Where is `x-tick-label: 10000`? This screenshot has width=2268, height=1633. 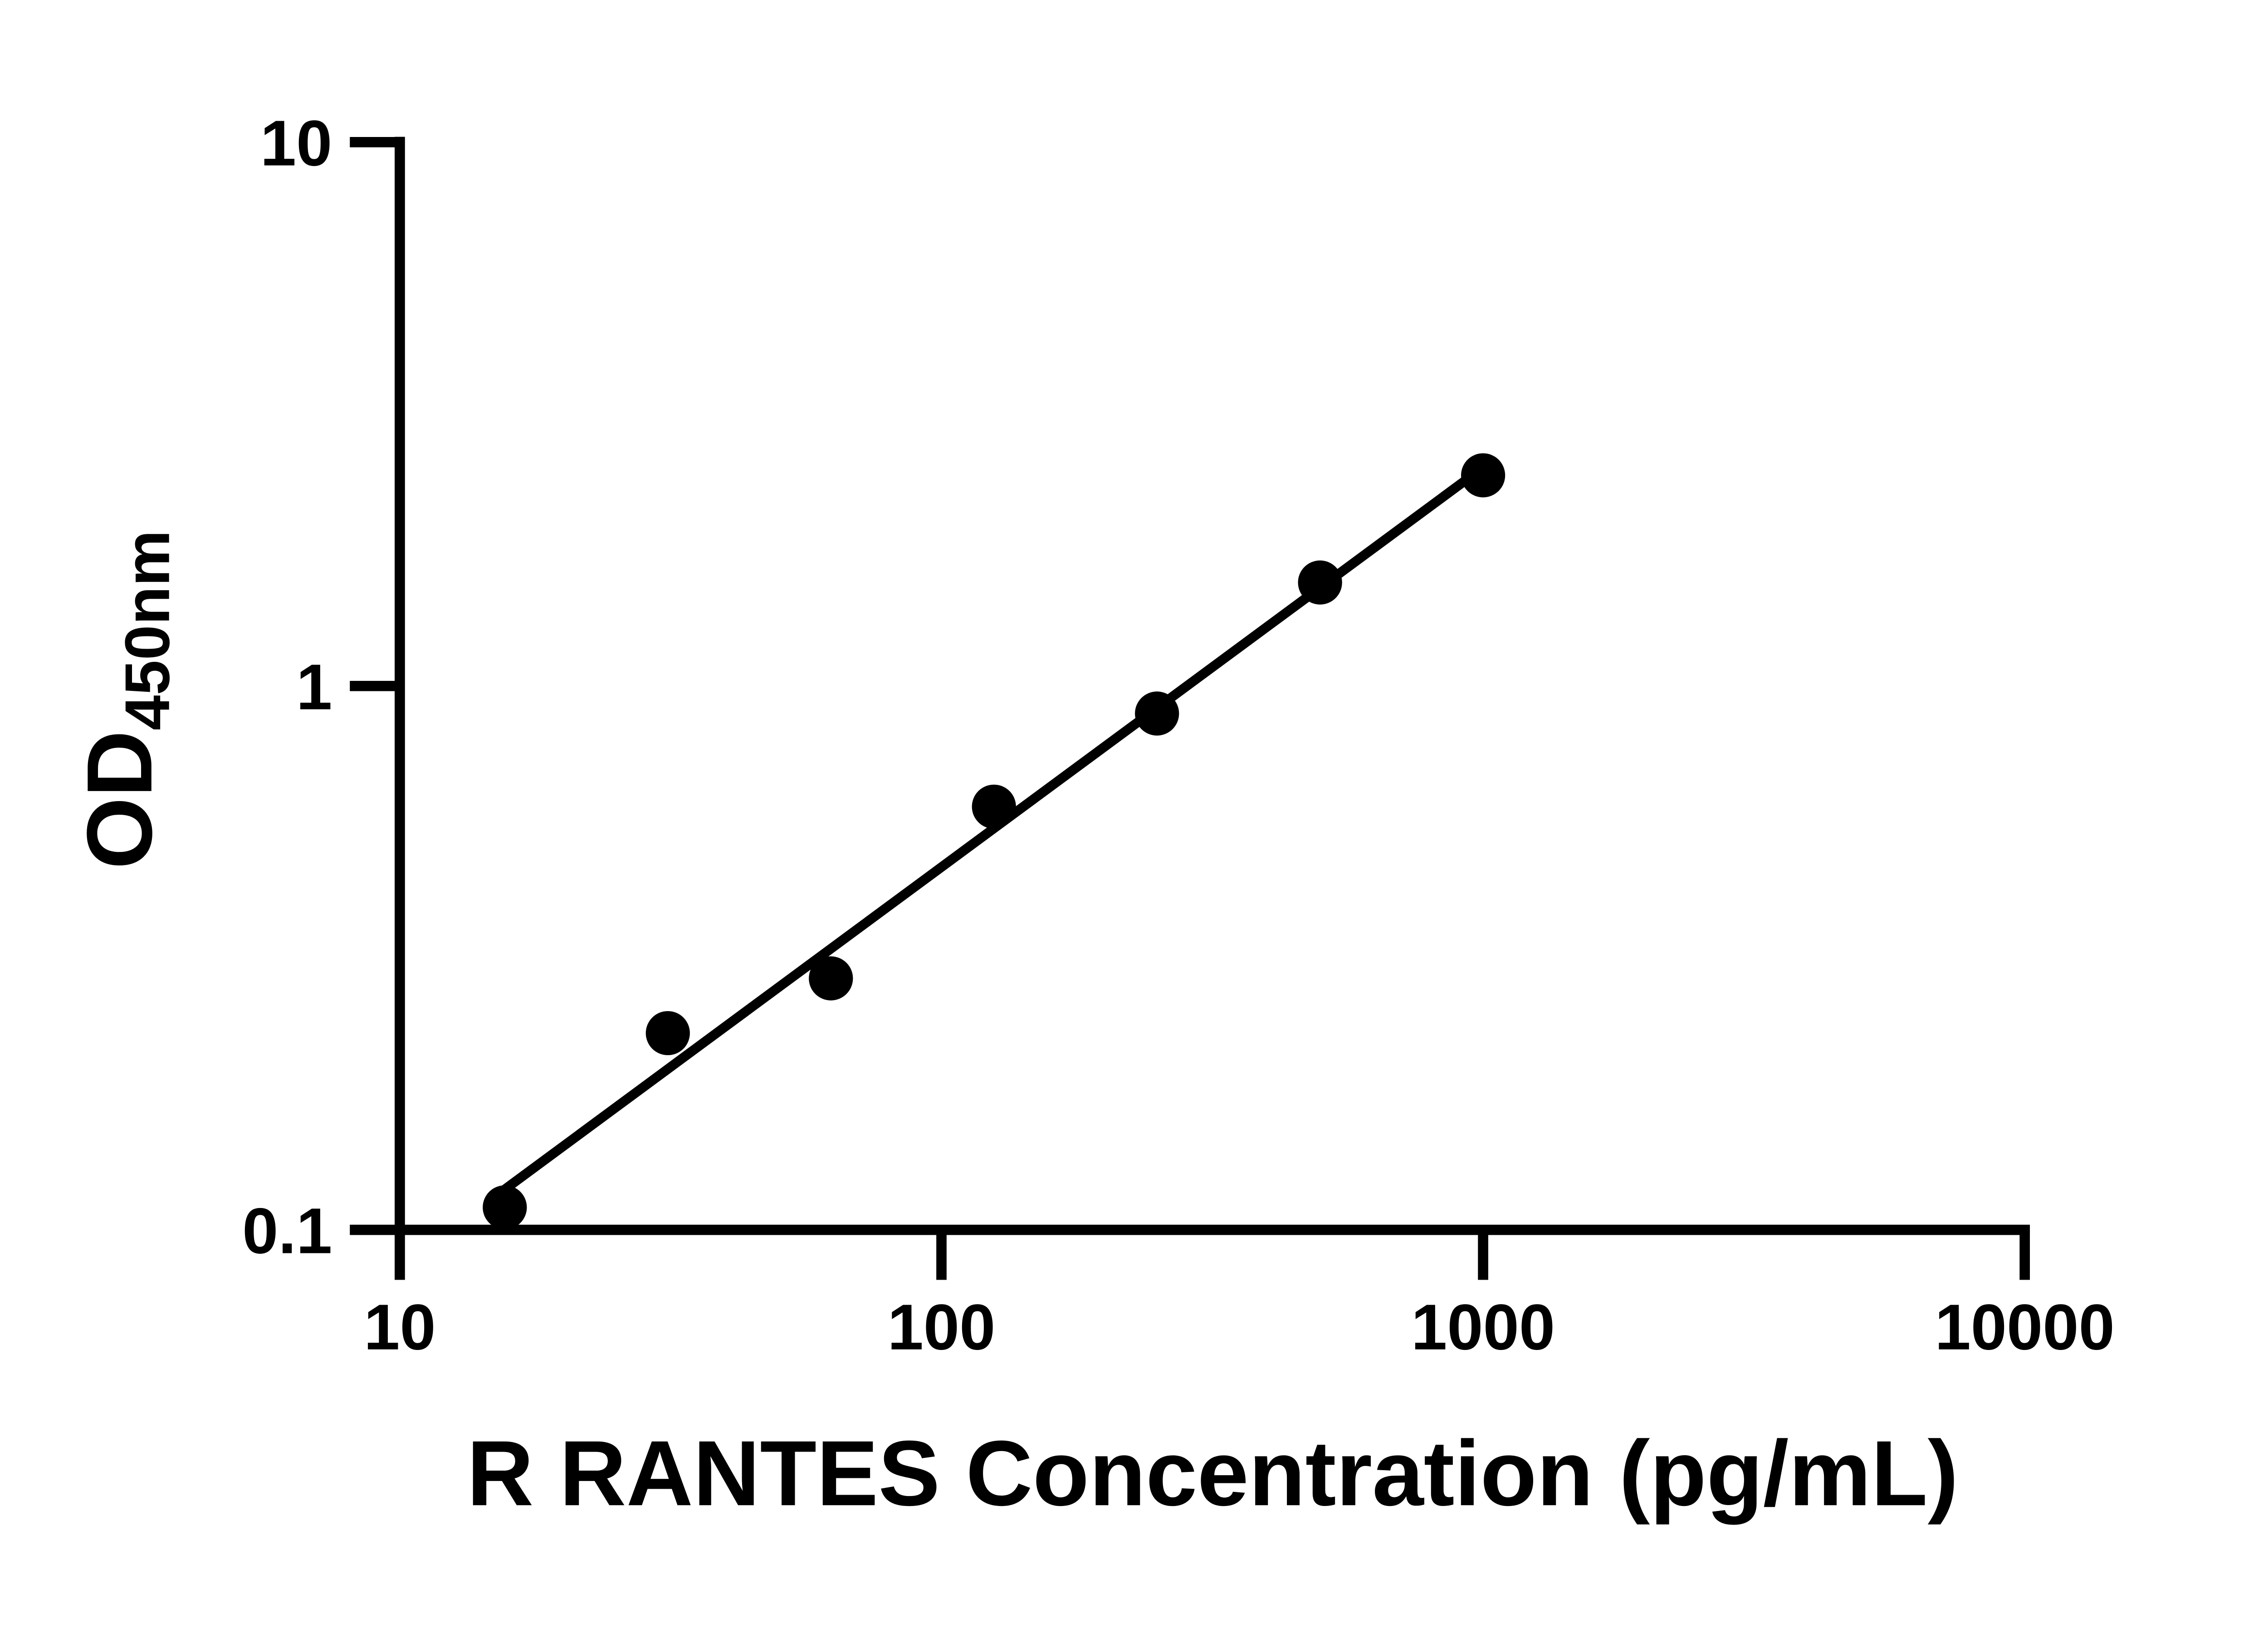
x-tick-label: 10000 is located at coordinates (2025, 1327).